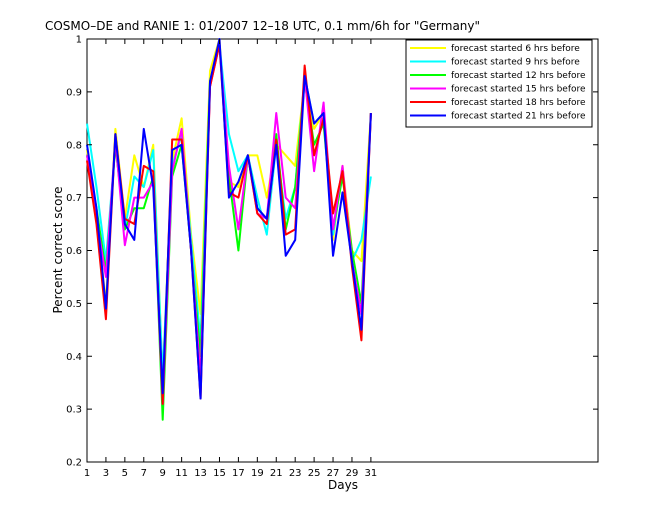 This screenshot has width=660, height=520. What do you see at coordinates (515, 49) in the screenshot?
I see `legend-label-1: forecast started 6 hrs before` at bounding box center [515, 49].